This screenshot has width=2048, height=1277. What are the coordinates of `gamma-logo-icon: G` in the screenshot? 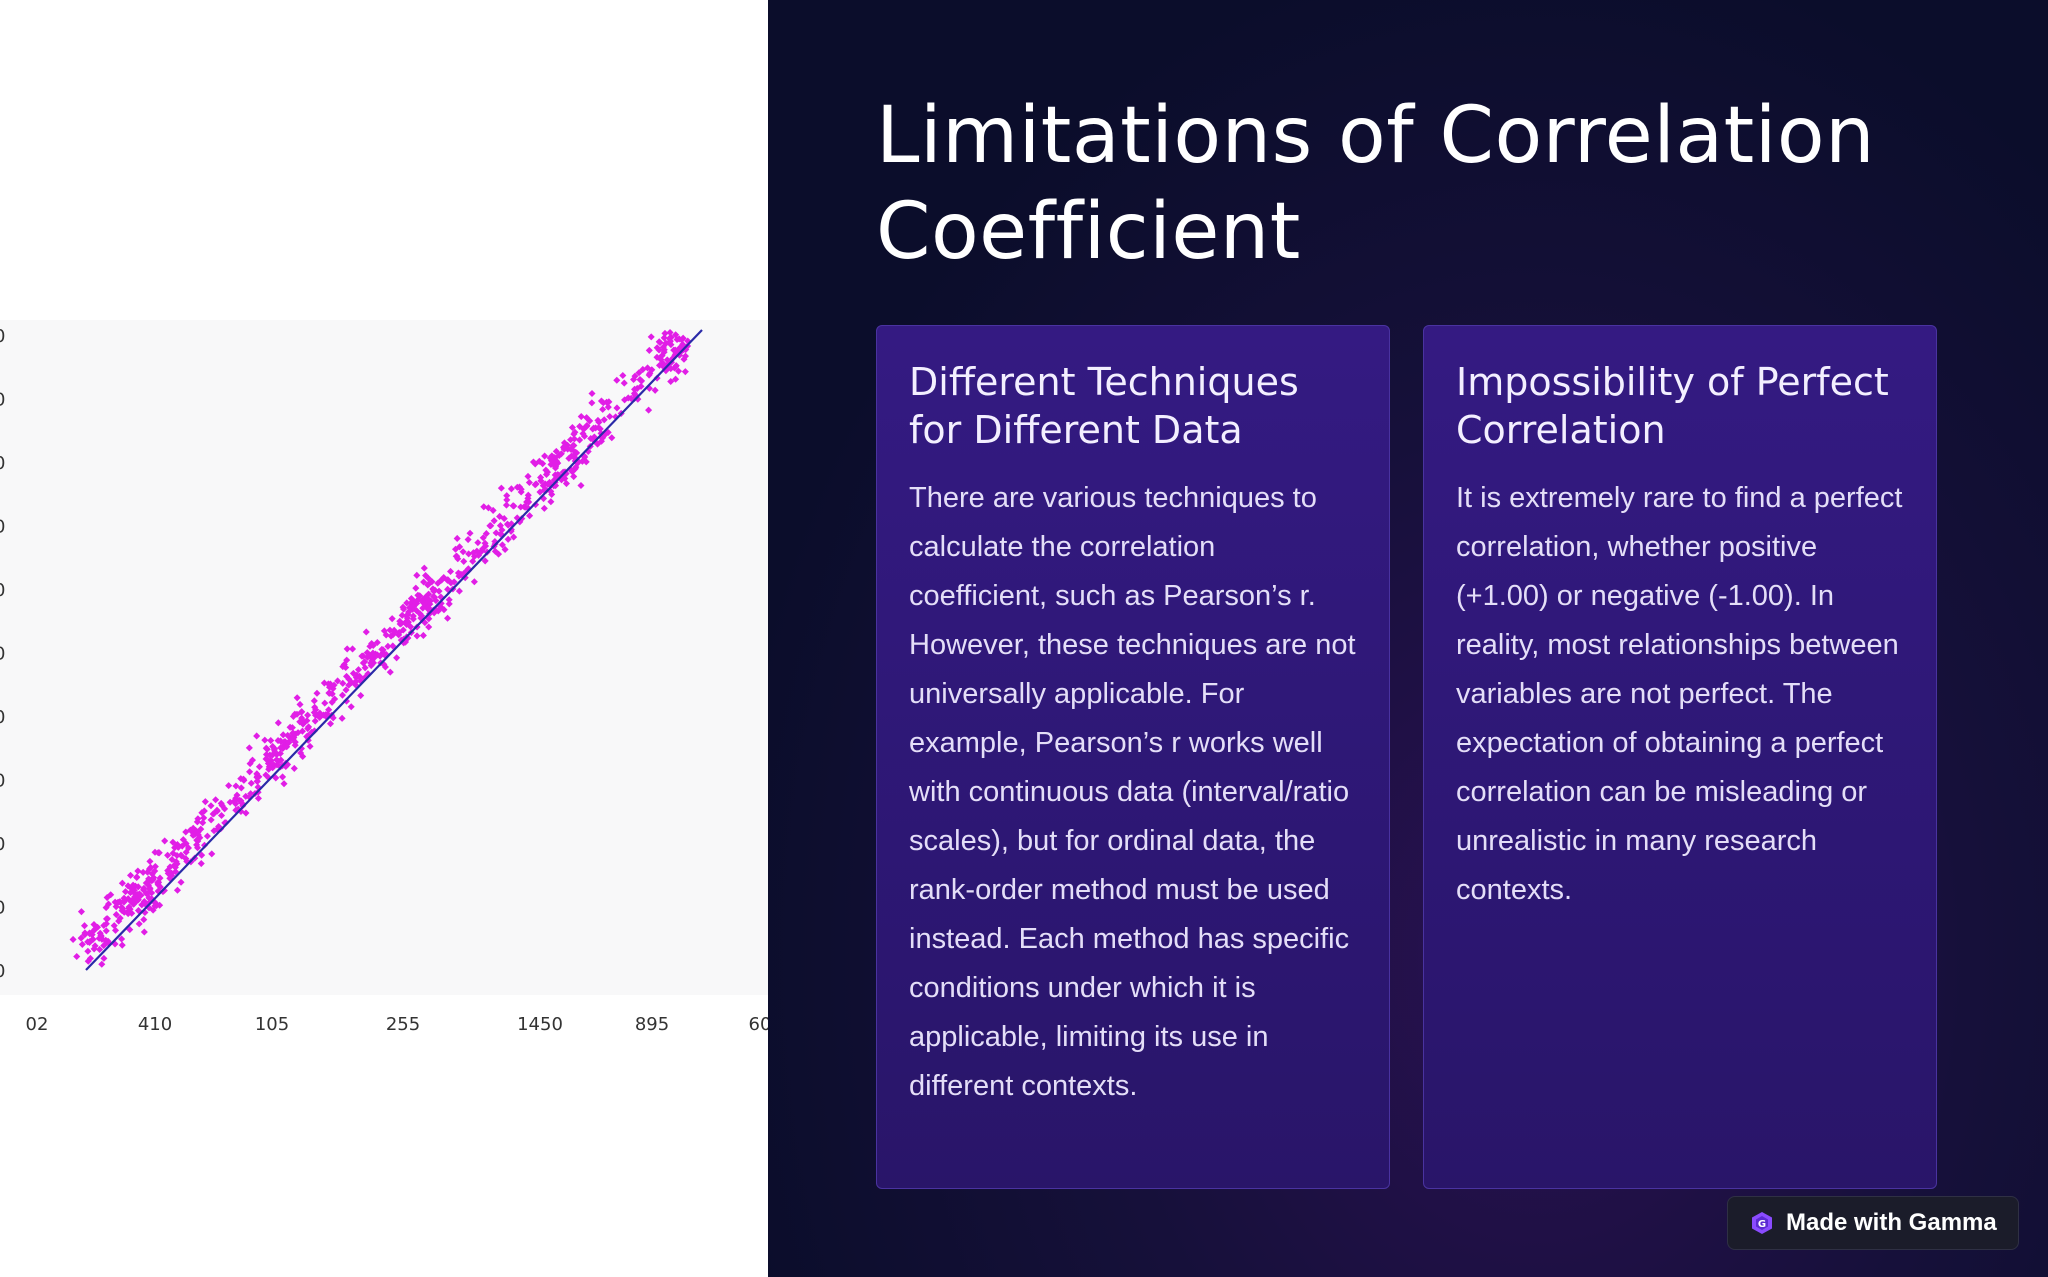 It's located at (1762, 1223).